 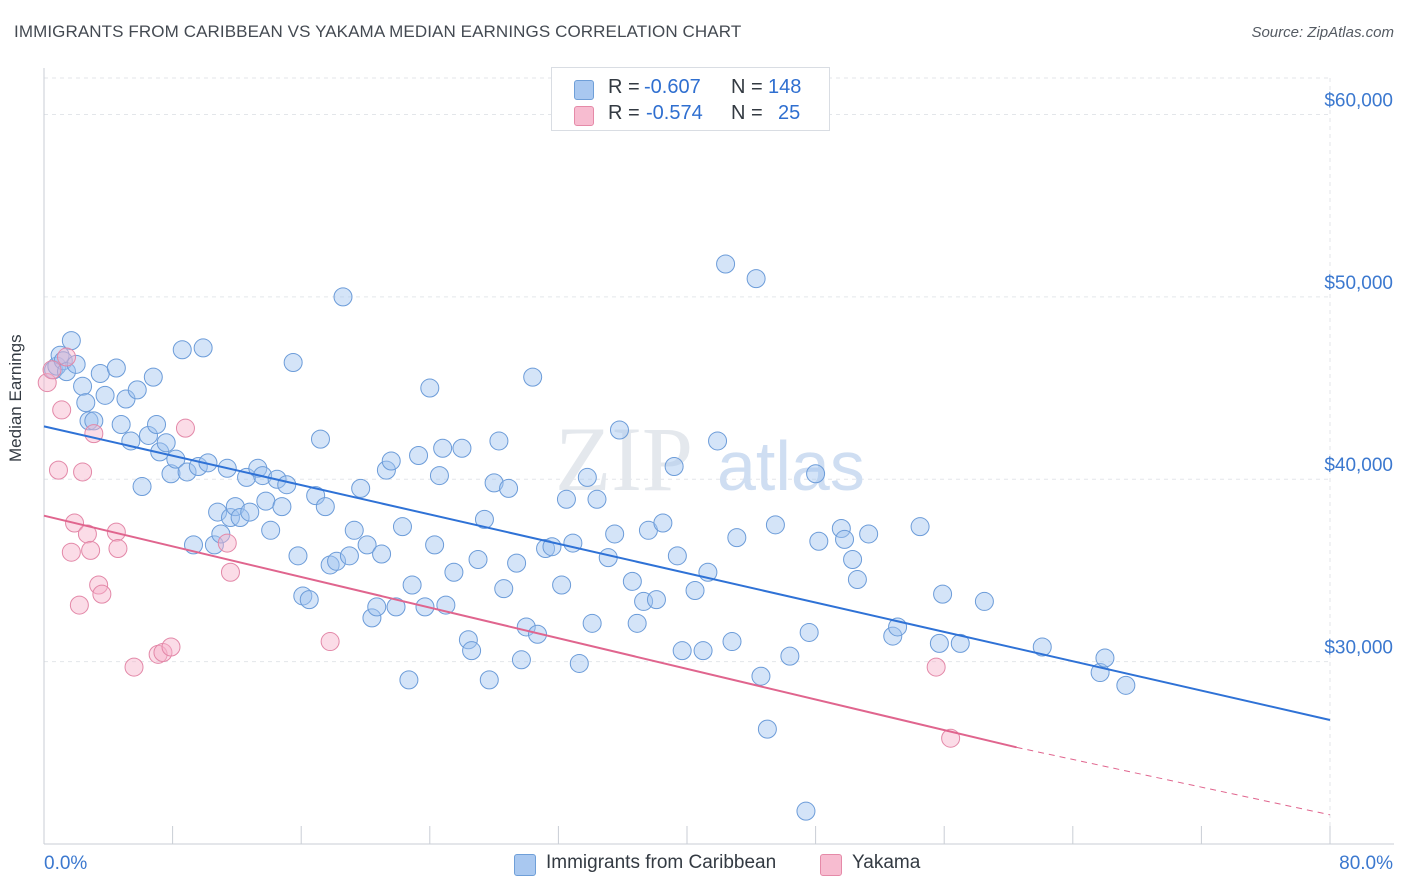 I want to click on legend-n-value: 25, so click(x=789, y=113).